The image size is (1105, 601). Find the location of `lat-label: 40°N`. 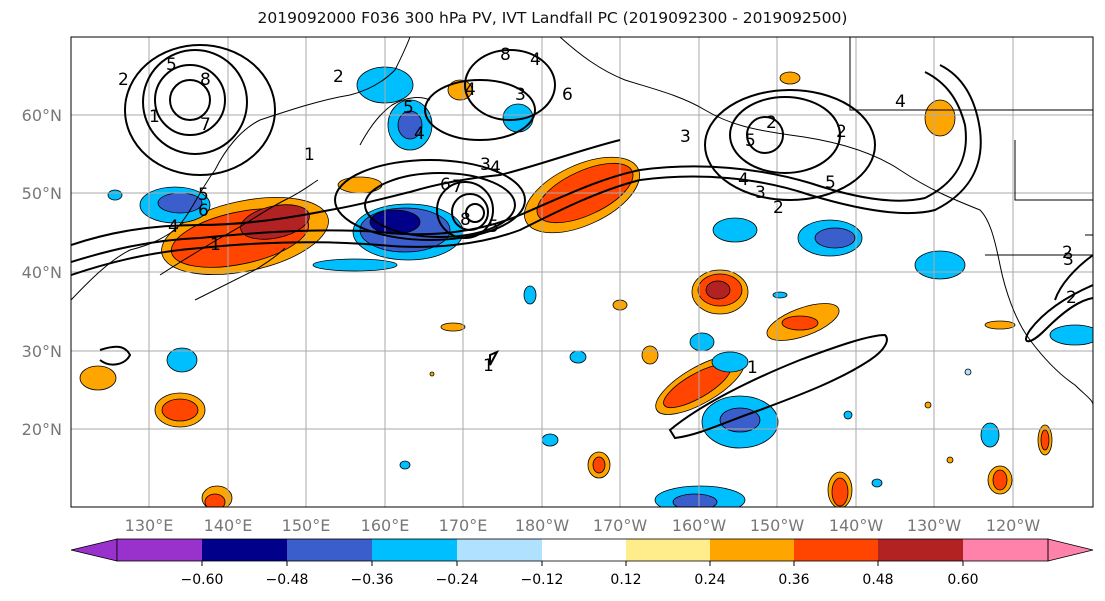

lat-label: 40°N is located at coordinates (42, 272).